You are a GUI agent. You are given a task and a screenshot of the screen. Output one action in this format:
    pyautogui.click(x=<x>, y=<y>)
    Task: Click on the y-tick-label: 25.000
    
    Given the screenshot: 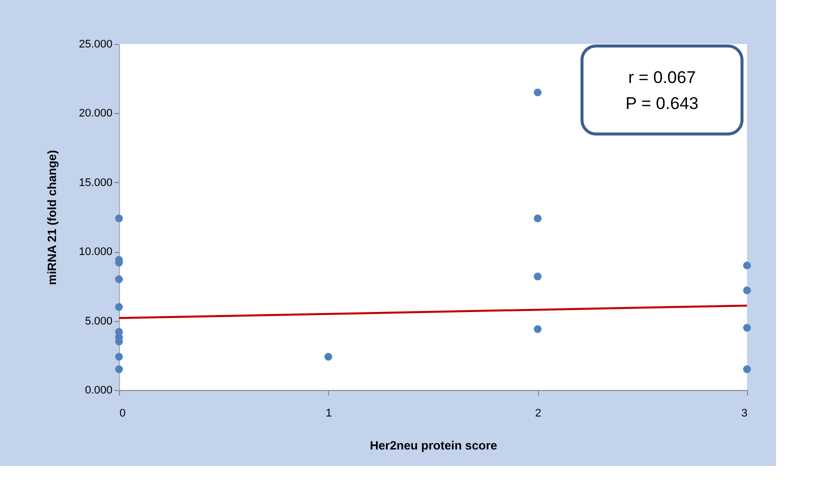 What is the action you would take?
    pyautogui.click(x=95, y=44)
    